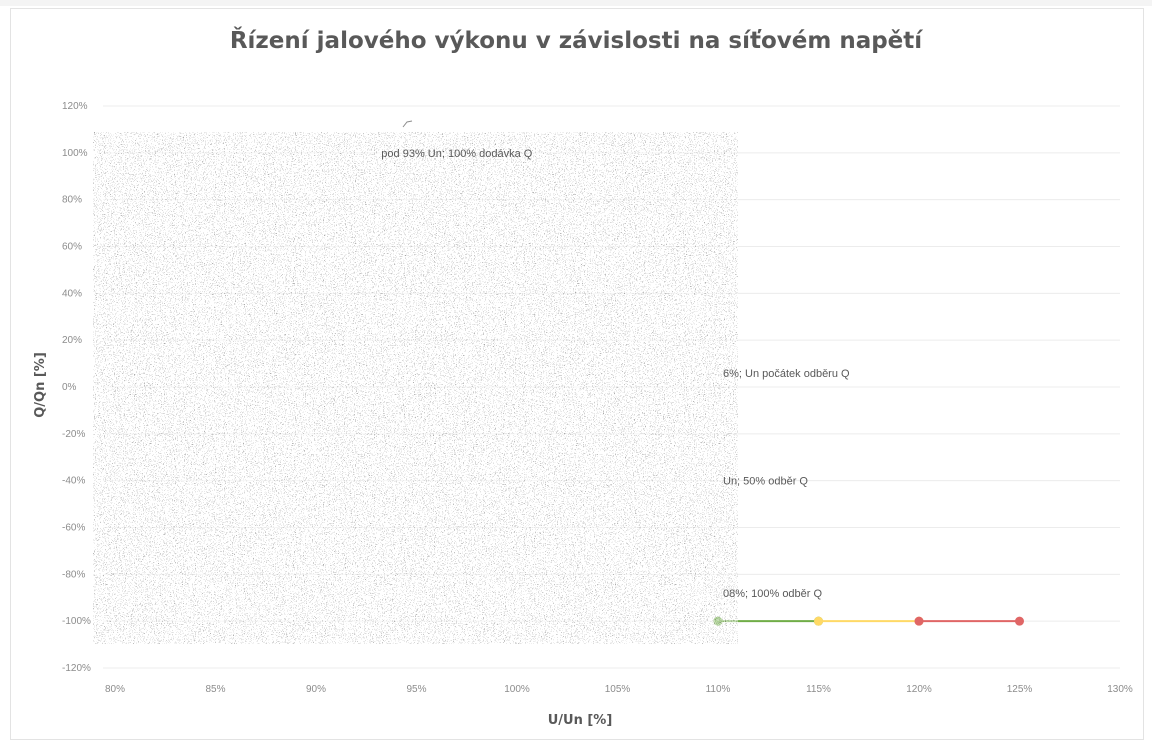 This screenshot has width=1152, height=746. Describe the element at coordinates (1120, 689) in the screenshot. I see `x-tick-label: 130%` at that location.